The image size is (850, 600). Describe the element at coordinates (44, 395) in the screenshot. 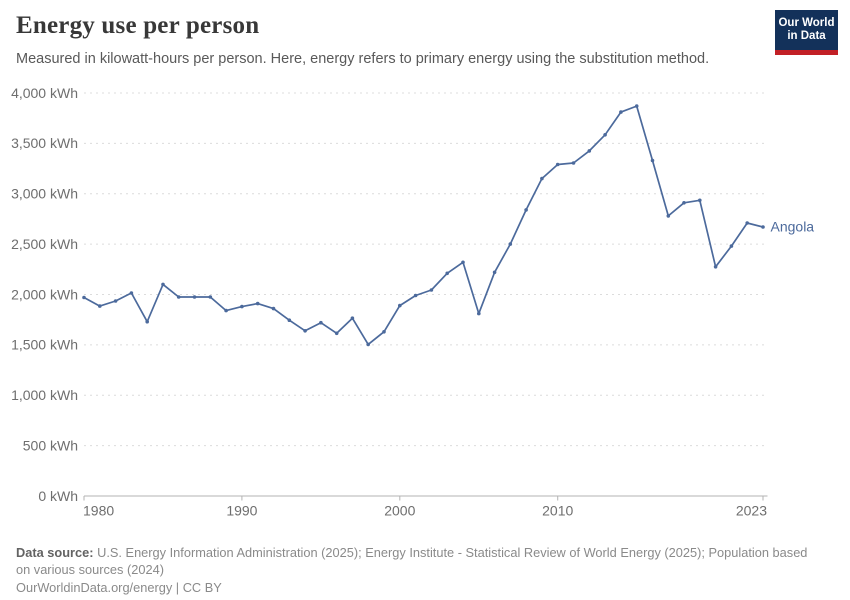

I see `y-tick-label-1000: 1,000 kWh` at that location.